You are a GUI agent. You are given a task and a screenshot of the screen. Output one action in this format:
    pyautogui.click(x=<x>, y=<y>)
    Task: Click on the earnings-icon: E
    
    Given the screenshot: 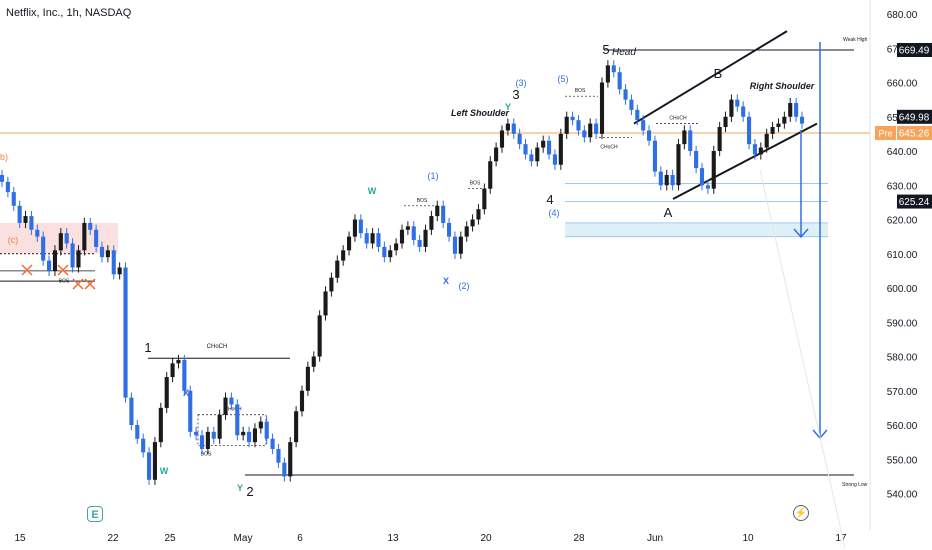 What is the action you would take?
    pyautogui.click(x=95, y=514)
    